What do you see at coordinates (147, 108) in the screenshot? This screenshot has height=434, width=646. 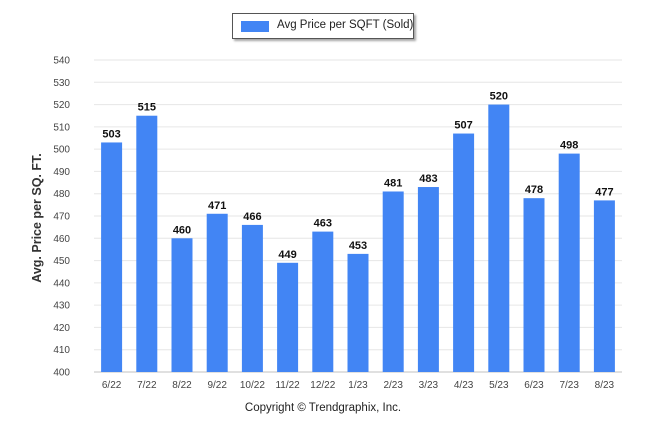 I see `data-label: 515` at bounding box center [147, 108].